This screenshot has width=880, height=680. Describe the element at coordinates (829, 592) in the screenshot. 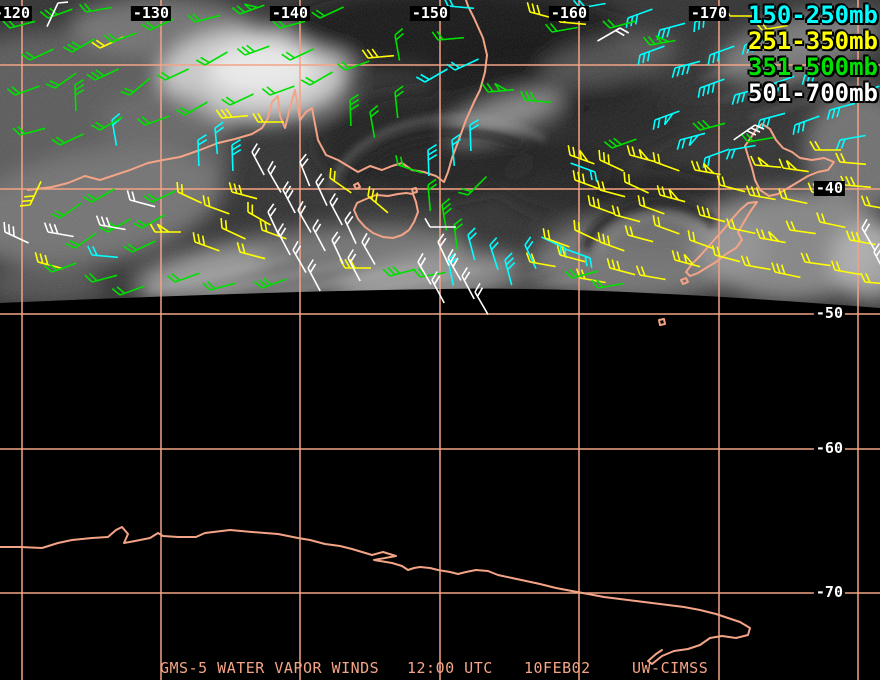

I see `latitude-label: -70` at that location.